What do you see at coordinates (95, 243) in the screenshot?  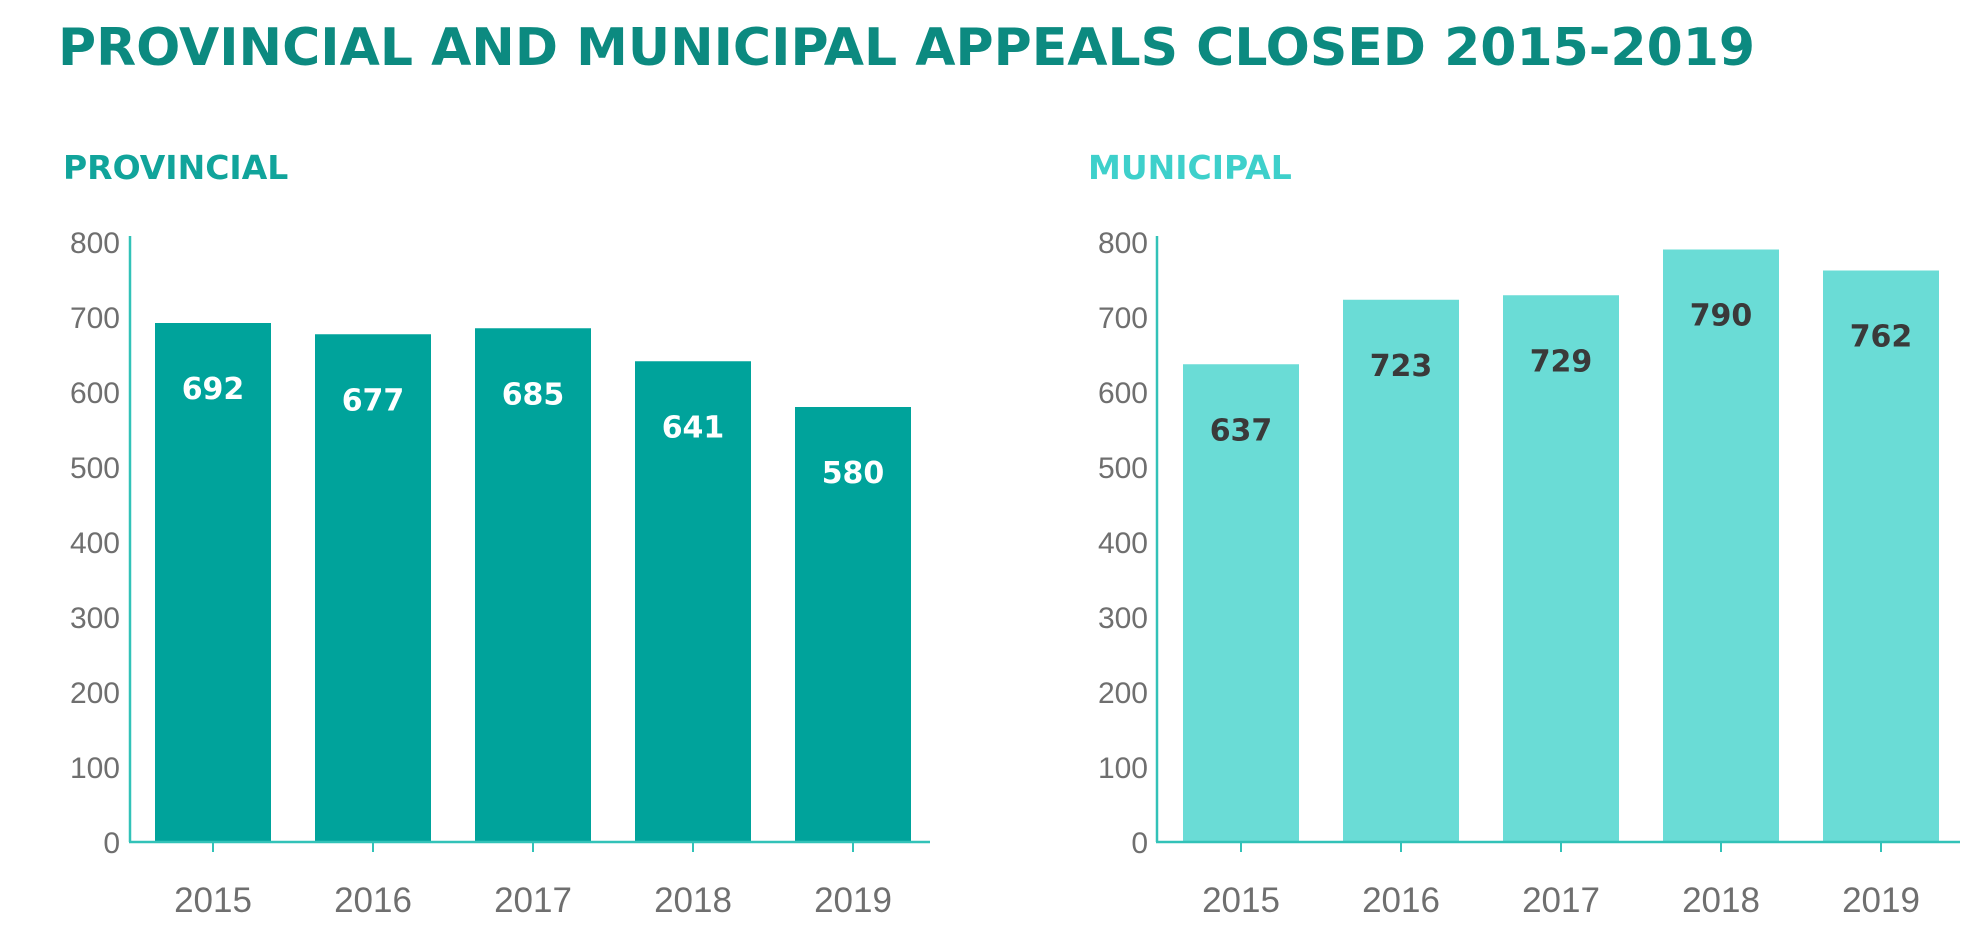 I see `provincial-y-tick-label: 800` at bounding box center [95, 243].